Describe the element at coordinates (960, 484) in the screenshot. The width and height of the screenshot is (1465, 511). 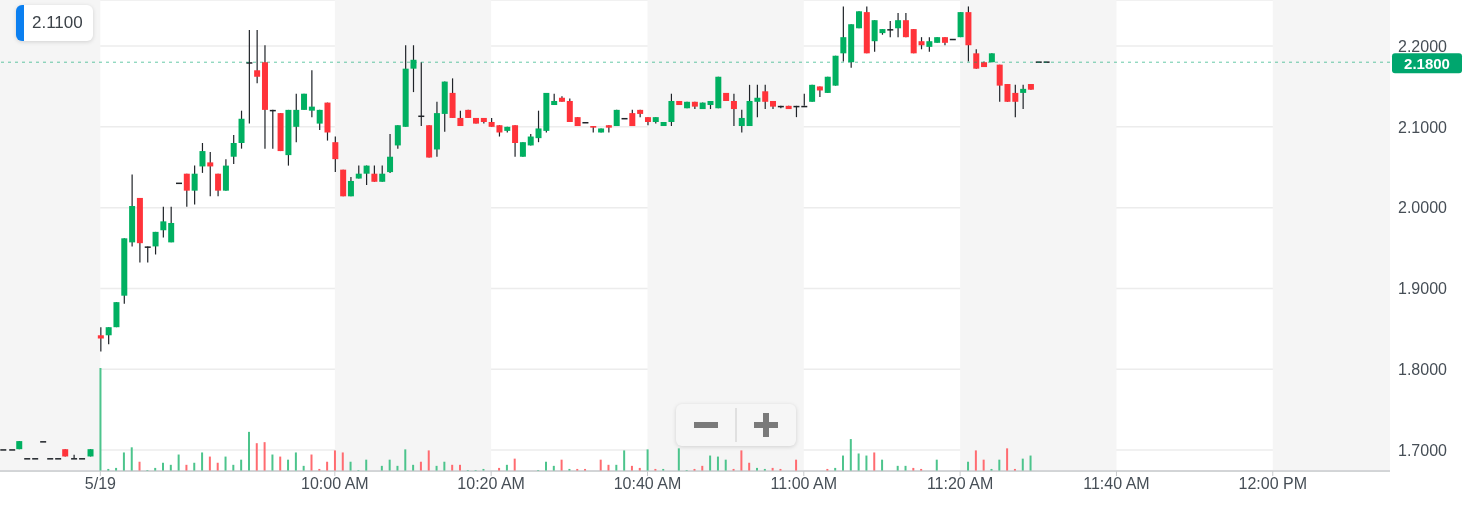
I see `x-tick-label: 11:20 AM` at that location.